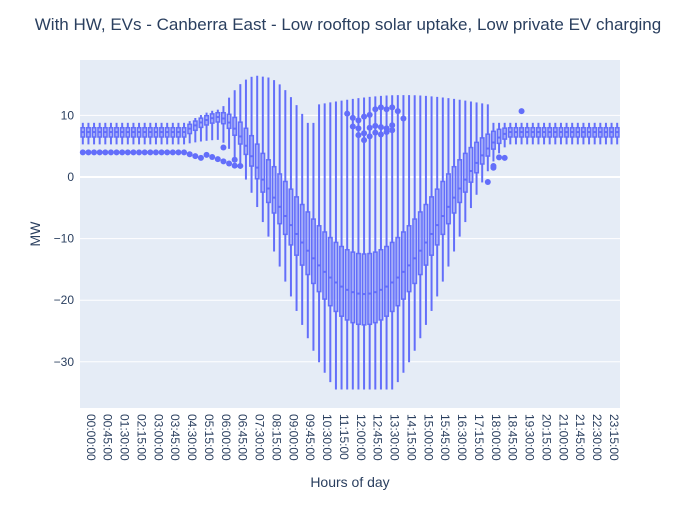 This screenshot has height=505, width=700. What do you see at coordinates (563, 437) in the screenshot?
I see `x-tick-label: 21:00:00` at bounding box center [563, 437].